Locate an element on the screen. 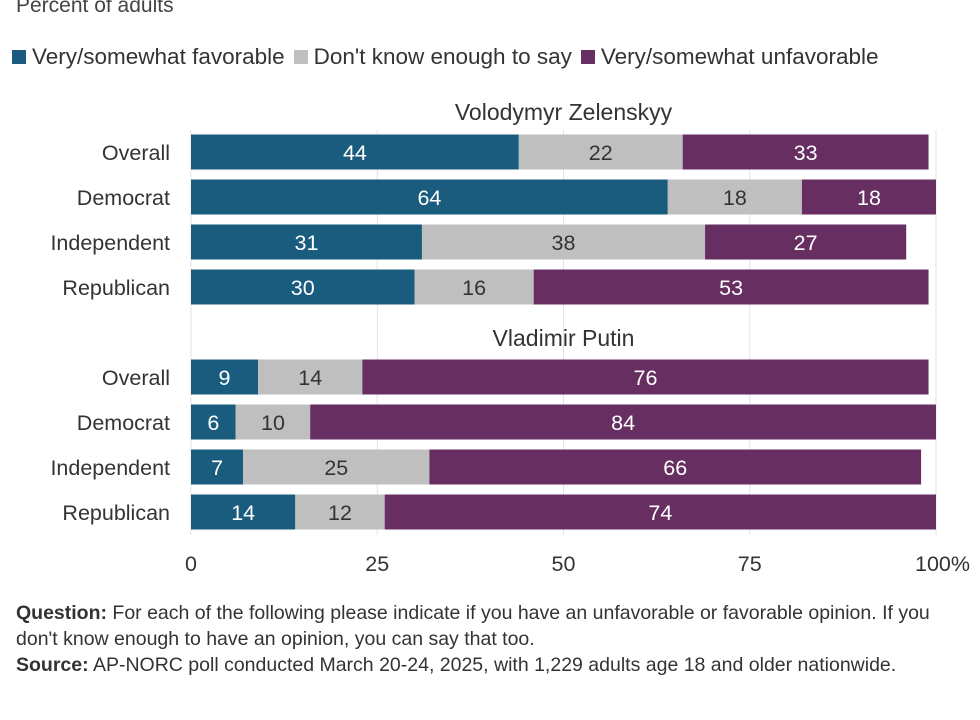  data-label: 33 is located at coordinates (806, 153).